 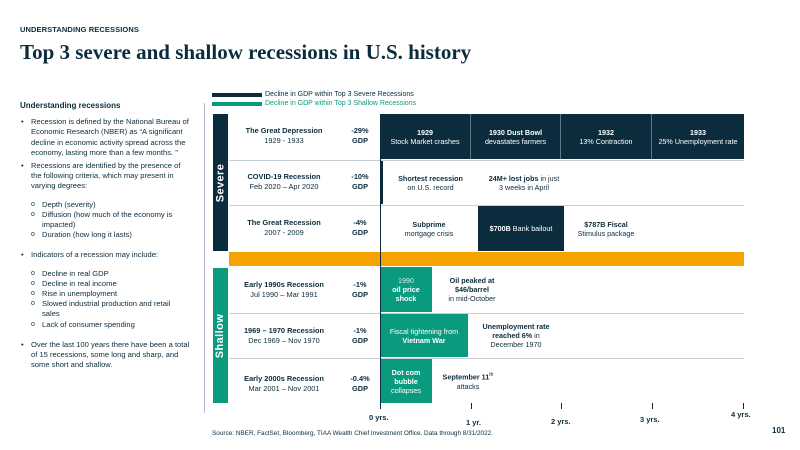 I want to click on legend-swatch-severe, so click(x=237, y=94).